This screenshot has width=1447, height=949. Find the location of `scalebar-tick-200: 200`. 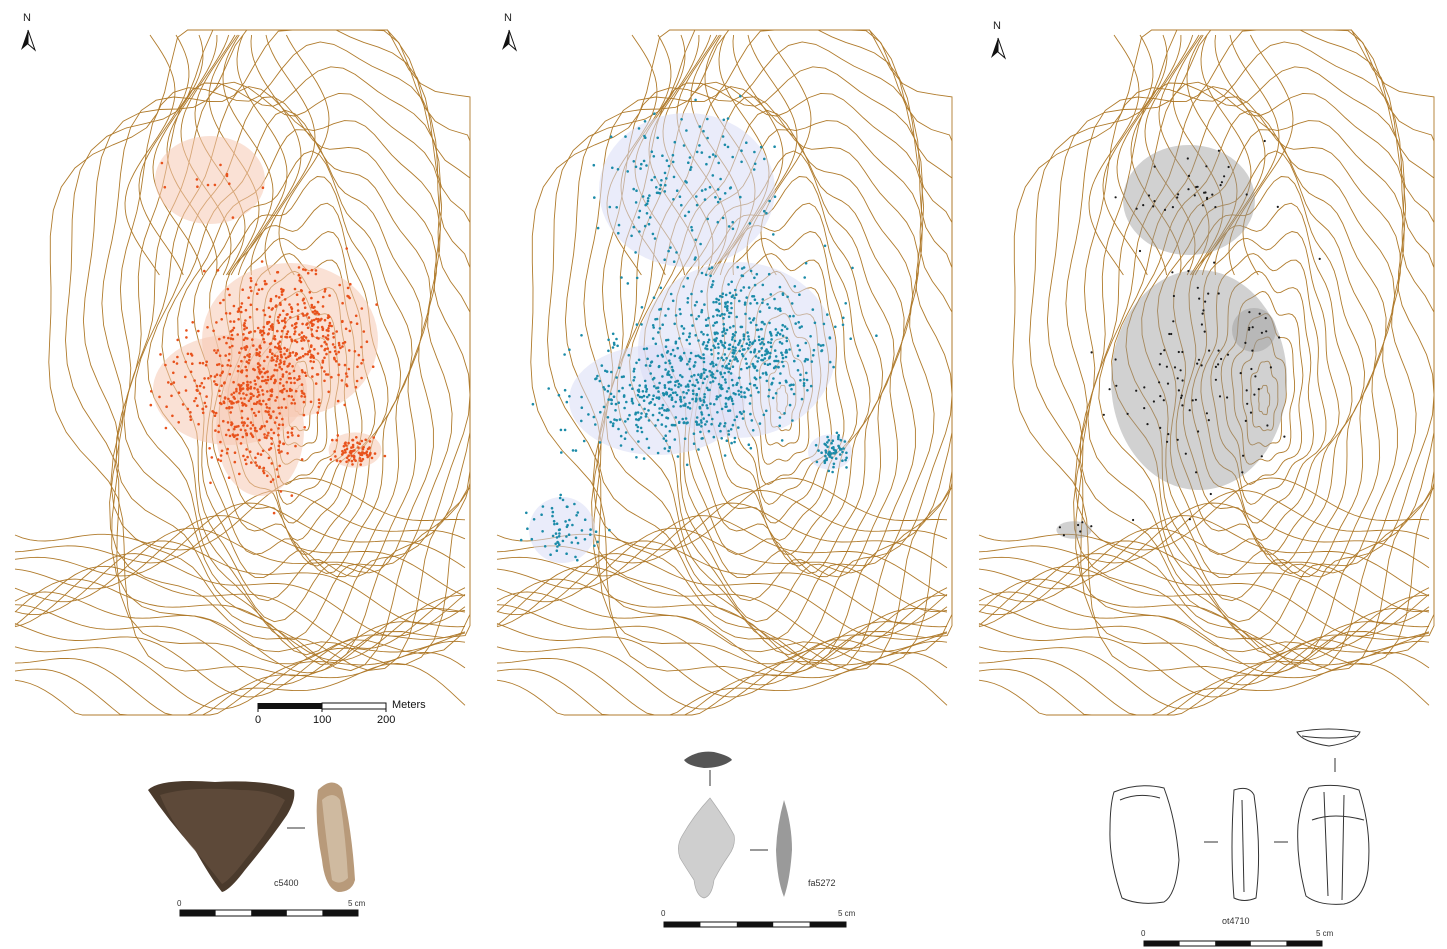

scalebar-tick-200: 200 is located at coordinates (386, 720).